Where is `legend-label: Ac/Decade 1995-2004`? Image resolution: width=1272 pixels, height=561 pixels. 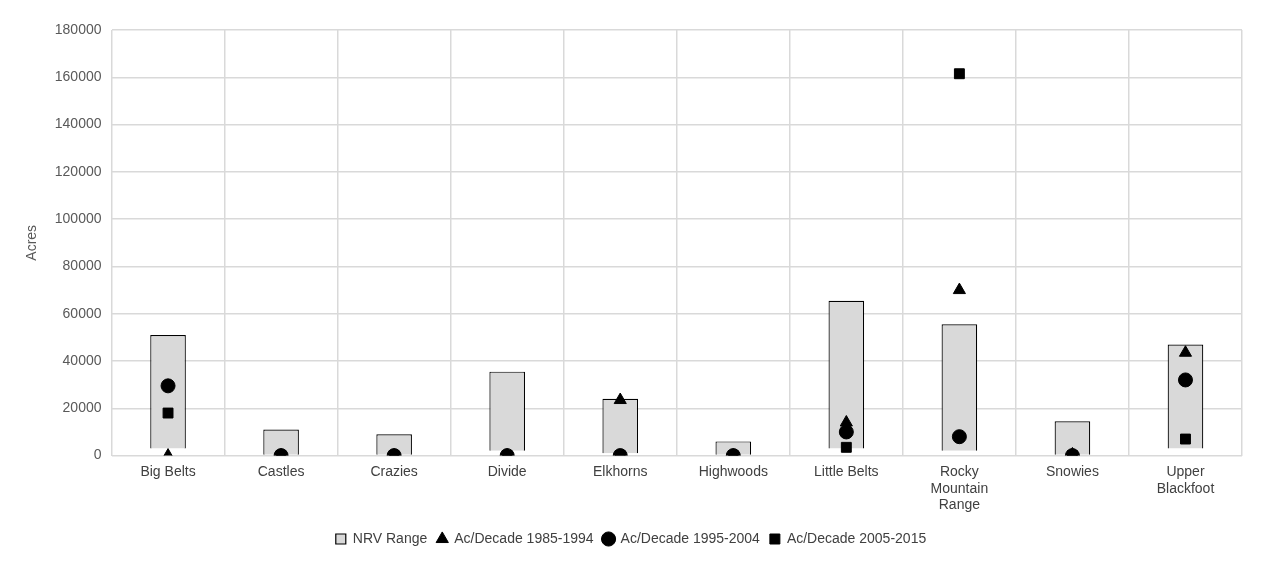 legend-label: Ac/Decade 1995-2004 is located at coordinates (690, 537).